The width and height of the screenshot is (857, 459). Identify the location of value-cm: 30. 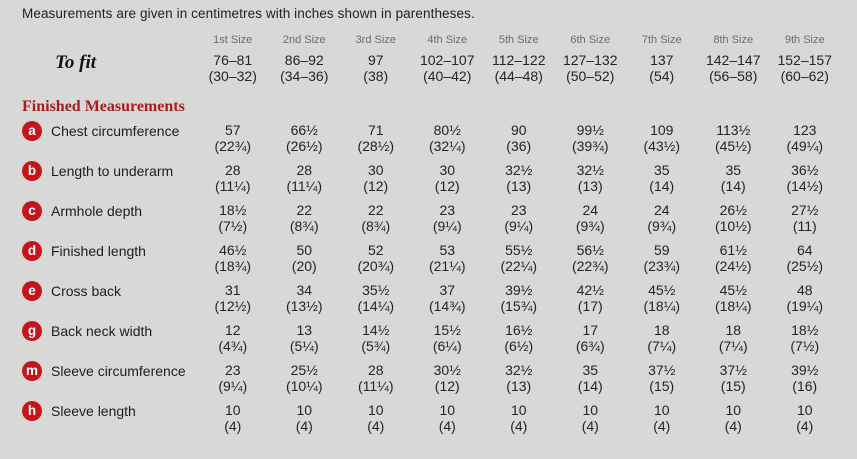
(375, 170).